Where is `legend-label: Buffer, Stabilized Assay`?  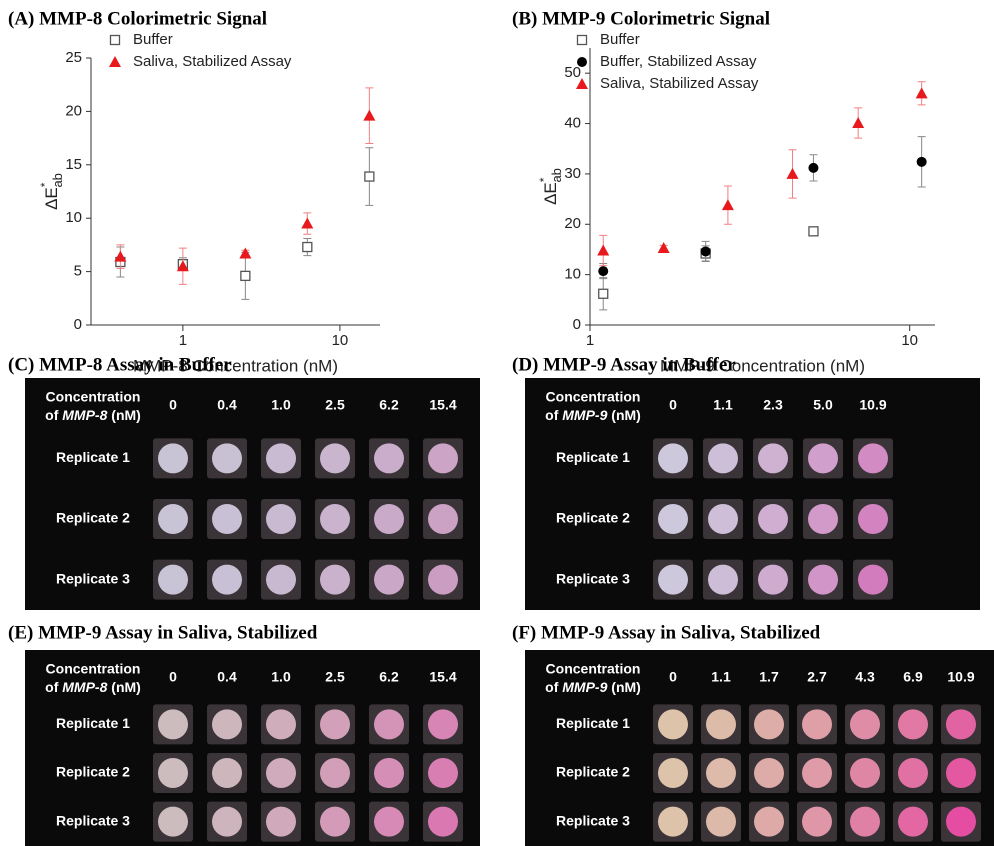
legend-label: Buffer, Stabilized Assay is located at coordinates (678, 61).